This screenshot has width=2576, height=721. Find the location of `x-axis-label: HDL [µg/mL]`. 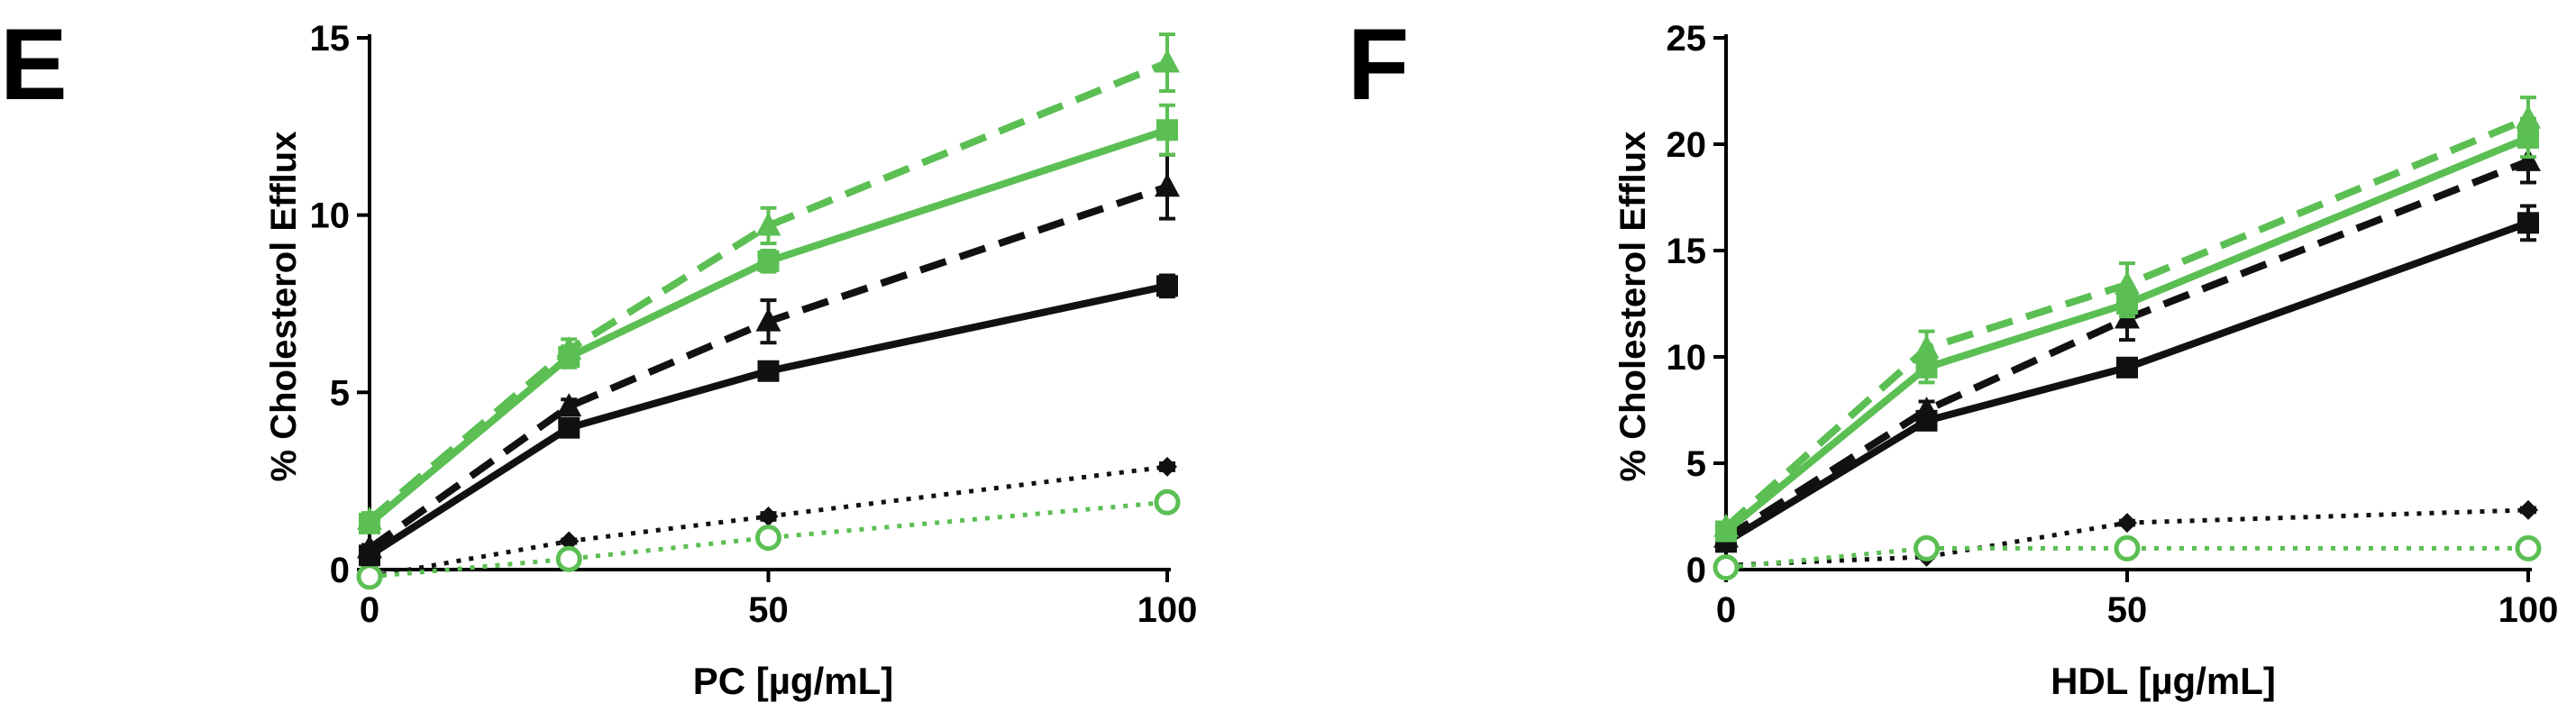

x-axis-label: HDL [µg/mL] is located at coordinates (2163, 681).